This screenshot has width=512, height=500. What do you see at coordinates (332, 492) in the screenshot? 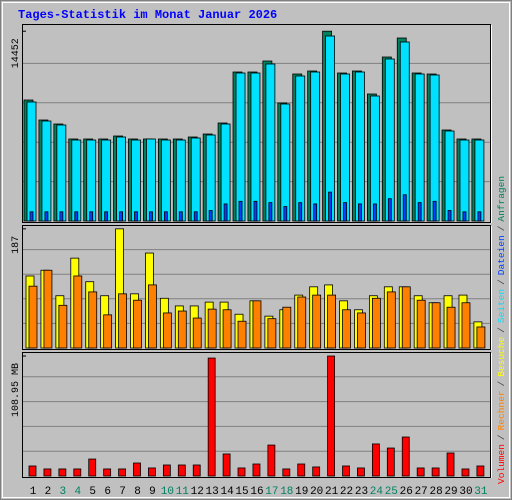
I see `x-tick-label: 21` at bounding box center [332, 492].